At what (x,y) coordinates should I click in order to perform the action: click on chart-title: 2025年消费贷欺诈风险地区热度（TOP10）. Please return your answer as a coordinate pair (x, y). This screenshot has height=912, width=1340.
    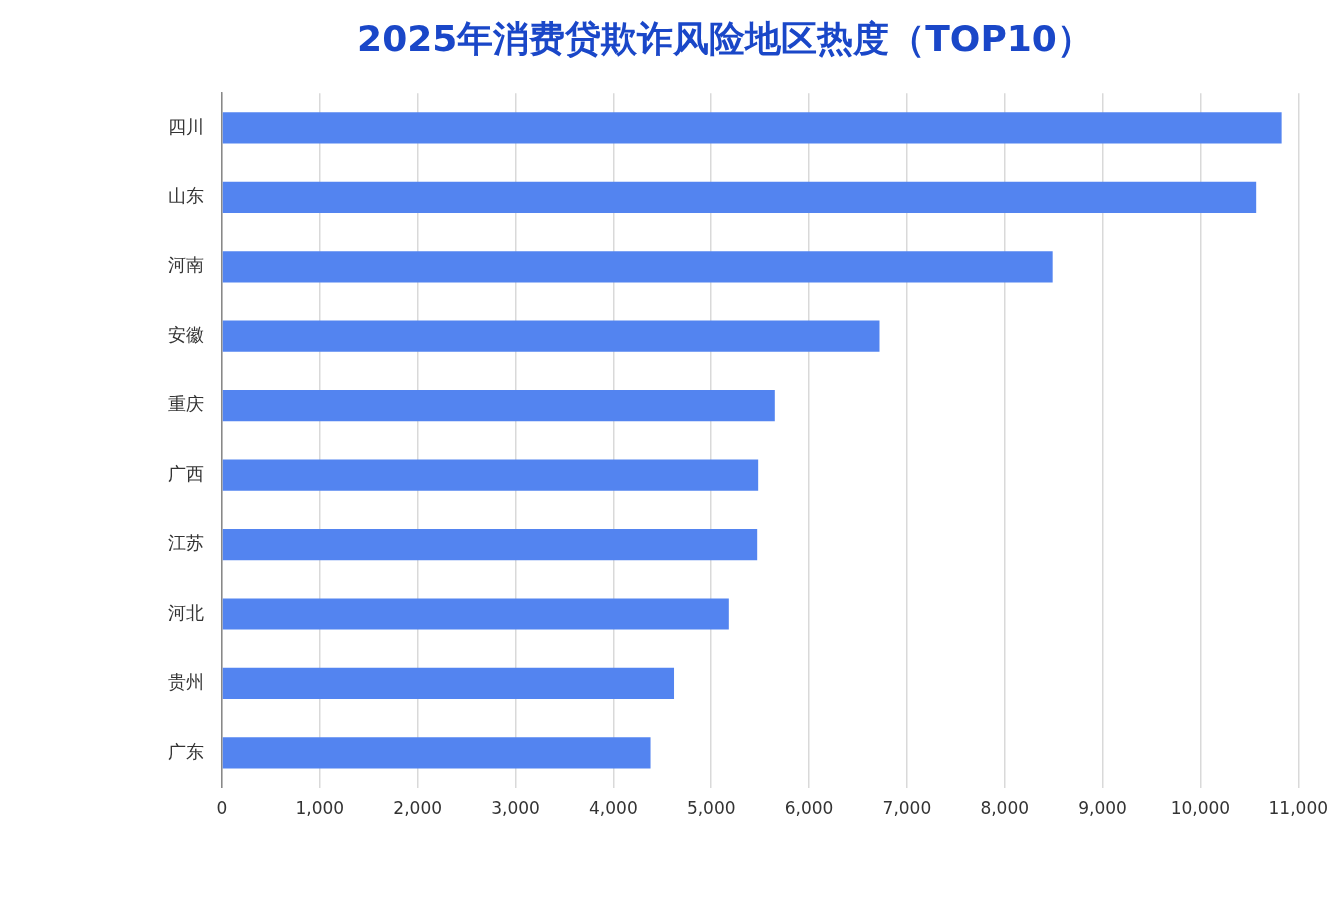
    Looking at the image, I should click on (725, 38).